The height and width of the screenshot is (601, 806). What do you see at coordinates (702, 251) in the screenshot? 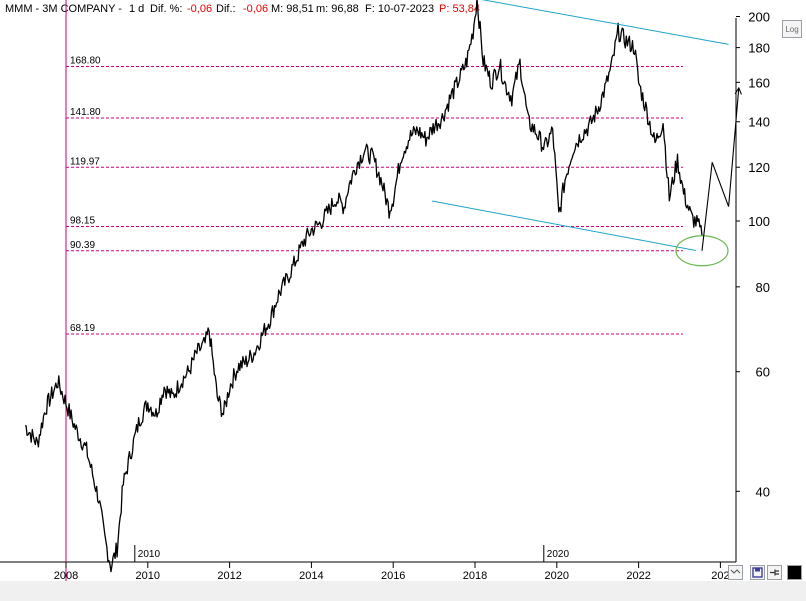
I see `support-ellipse` at bounding box center [702, 251].